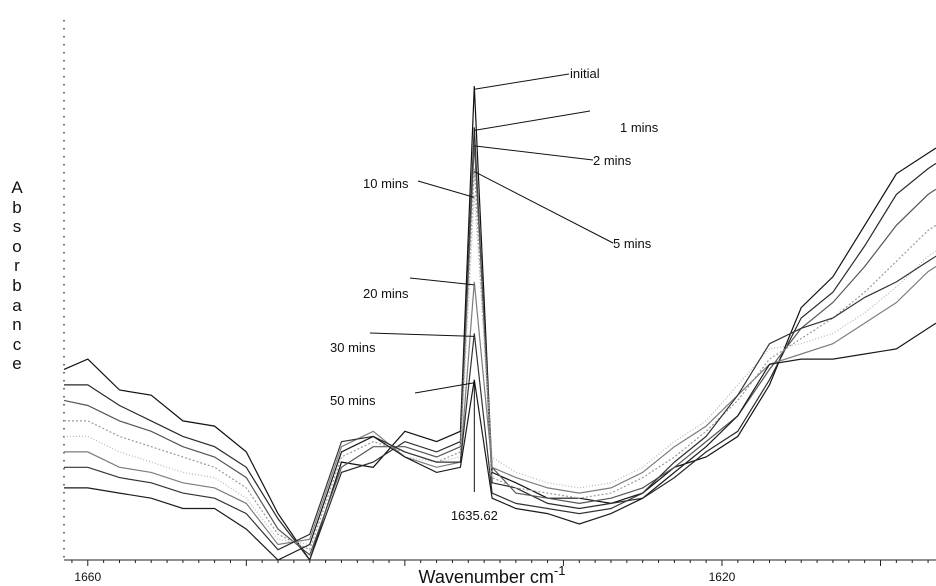 This screenshot has height=586, width=936. Describe the element at coordinates (474, 515) in the screenshot. I see `peak-label: 1635.62` at that location.